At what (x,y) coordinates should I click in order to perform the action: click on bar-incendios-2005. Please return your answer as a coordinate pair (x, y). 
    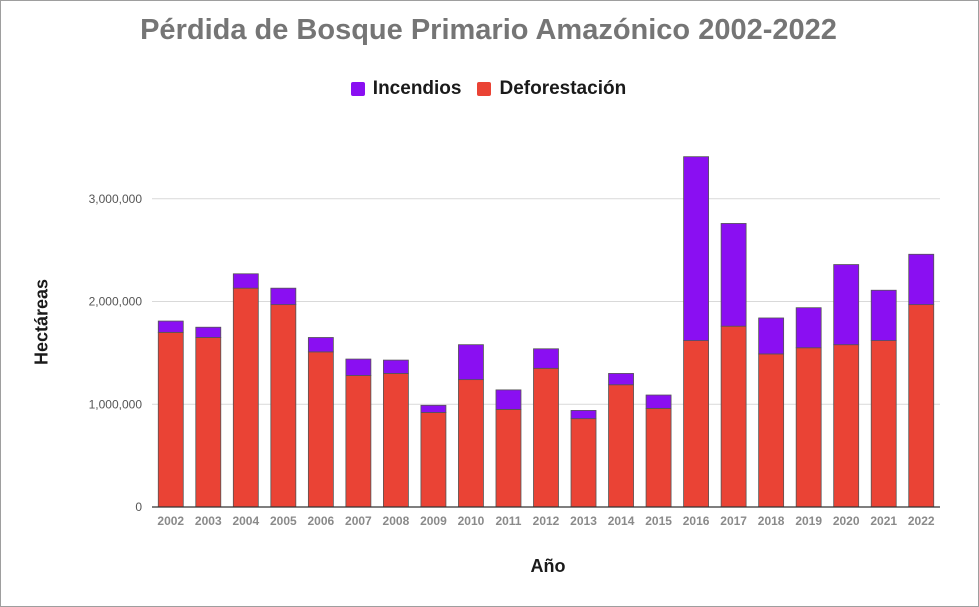
    Looking at the image, I should click on (283, 296).